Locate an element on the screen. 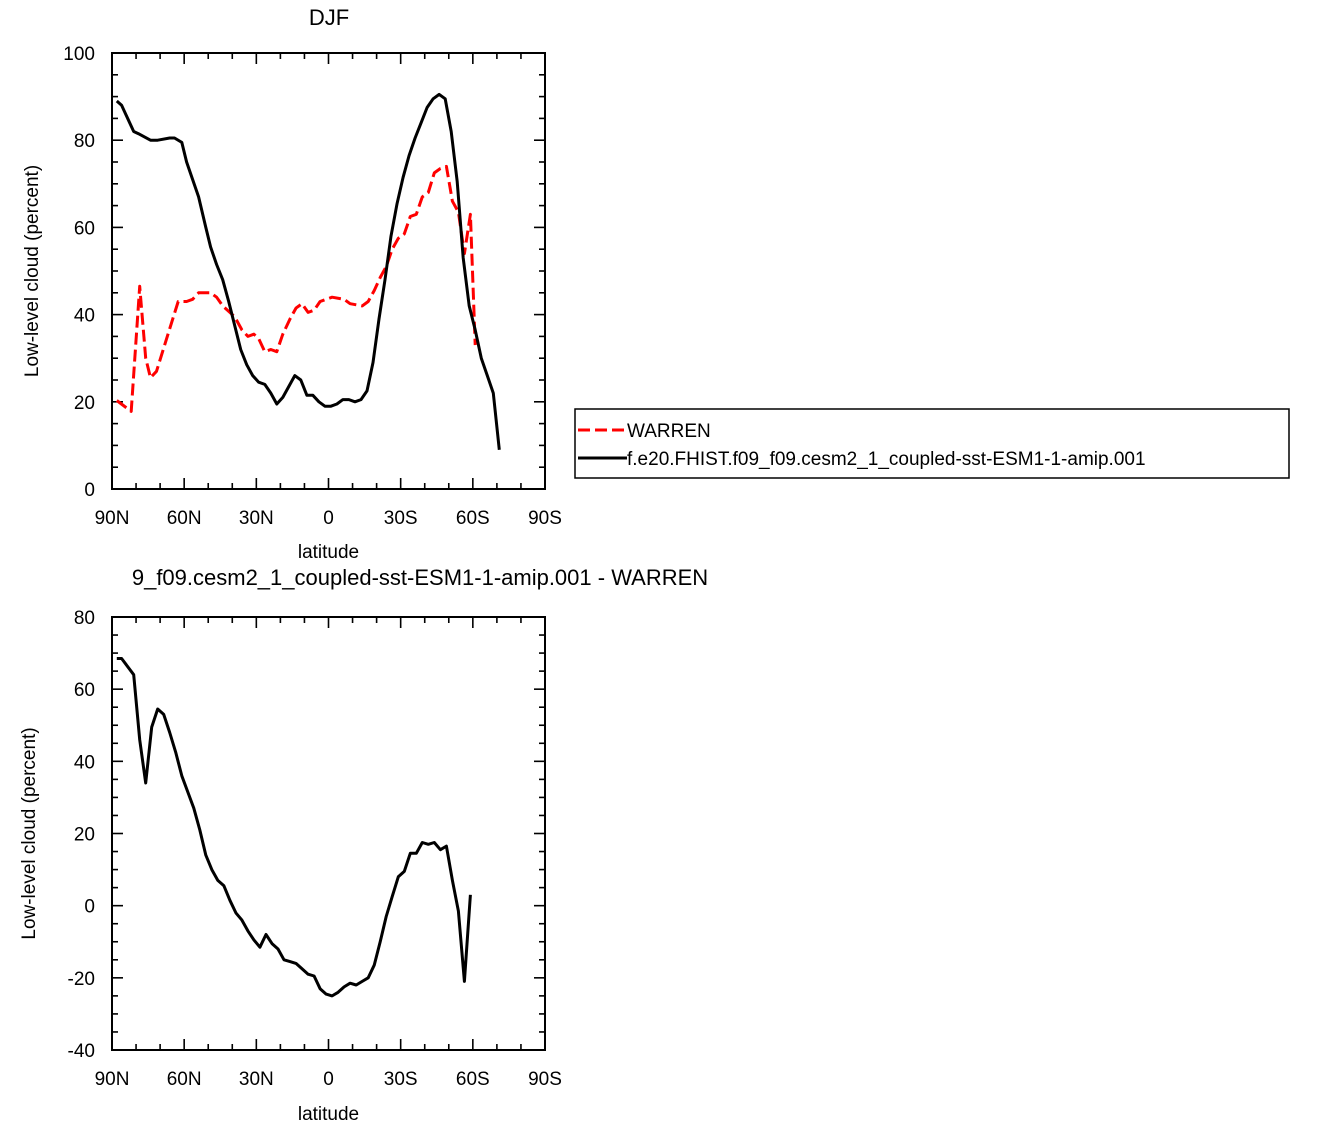 The width and height of the screenshot is (1325, 1127). y-tick-label: -40 is located at coordinates (81, 1051).